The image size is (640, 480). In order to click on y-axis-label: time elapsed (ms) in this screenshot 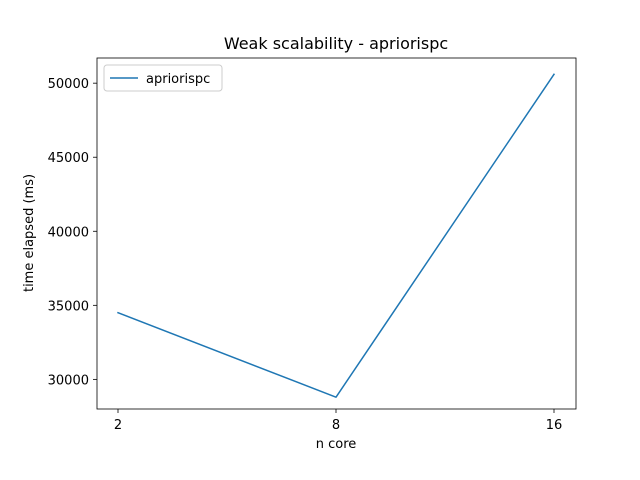, I will do `click(29, 233)`.